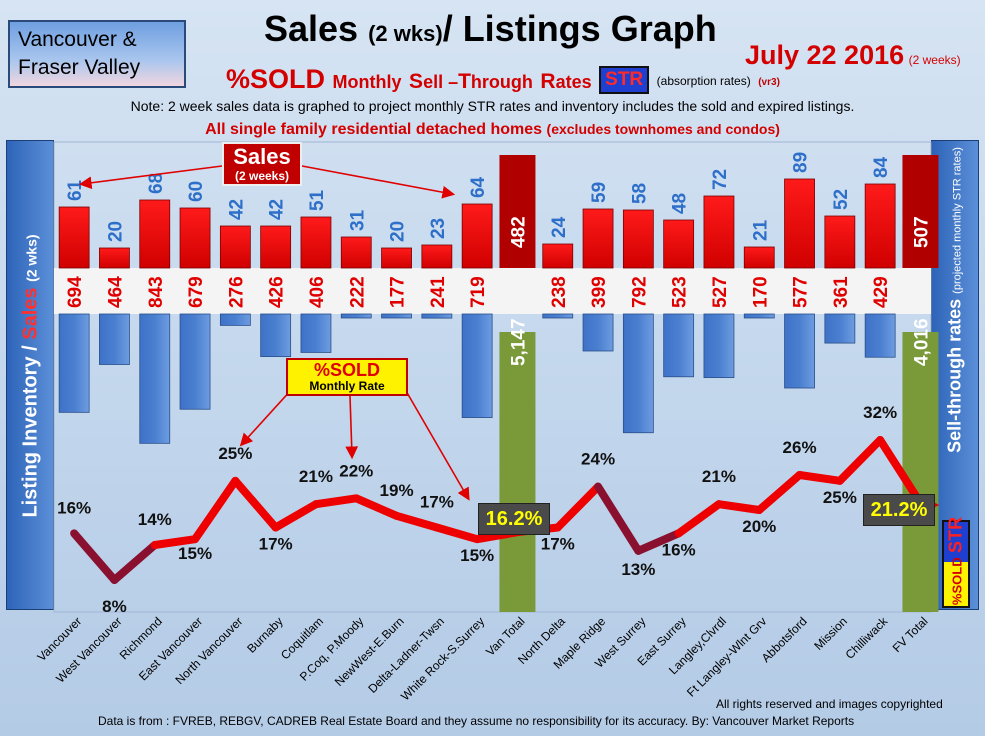  What do you see at coordinates (921, 342) in the screenshot?
I see `inventory-value-label: 4,016` at bounding box center [921, 342].